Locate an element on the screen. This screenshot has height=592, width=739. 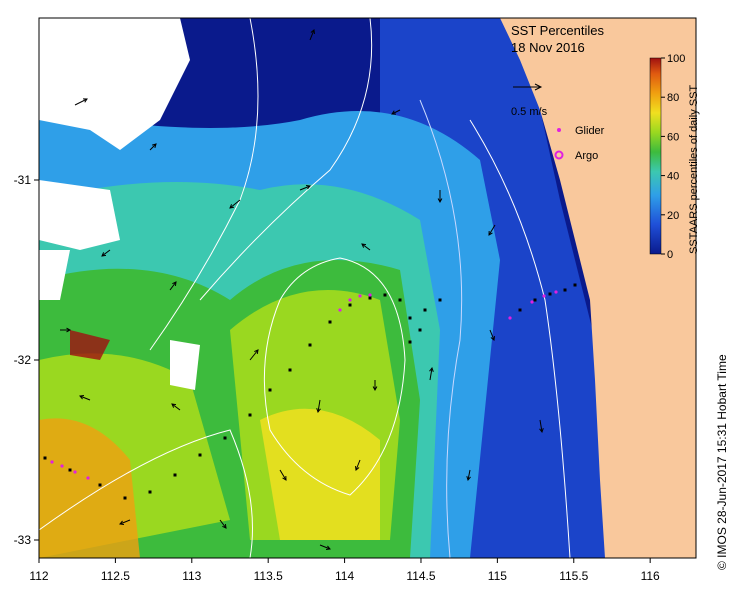
x-tick-label: 113 is located at coordinates (191, 576).